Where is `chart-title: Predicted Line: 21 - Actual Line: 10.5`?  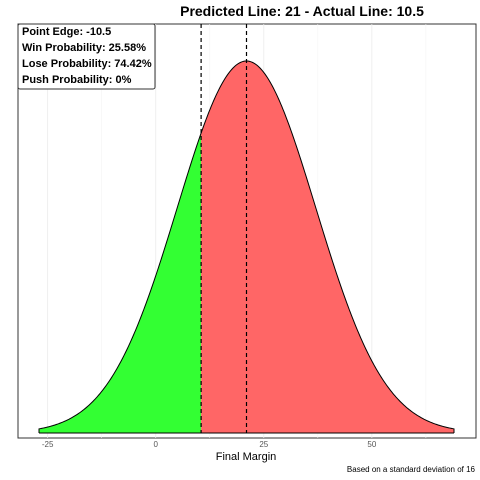
chart-title: Predicted Line: 21 - Actual Line: 10.5 is located at coordinates (302, 11).